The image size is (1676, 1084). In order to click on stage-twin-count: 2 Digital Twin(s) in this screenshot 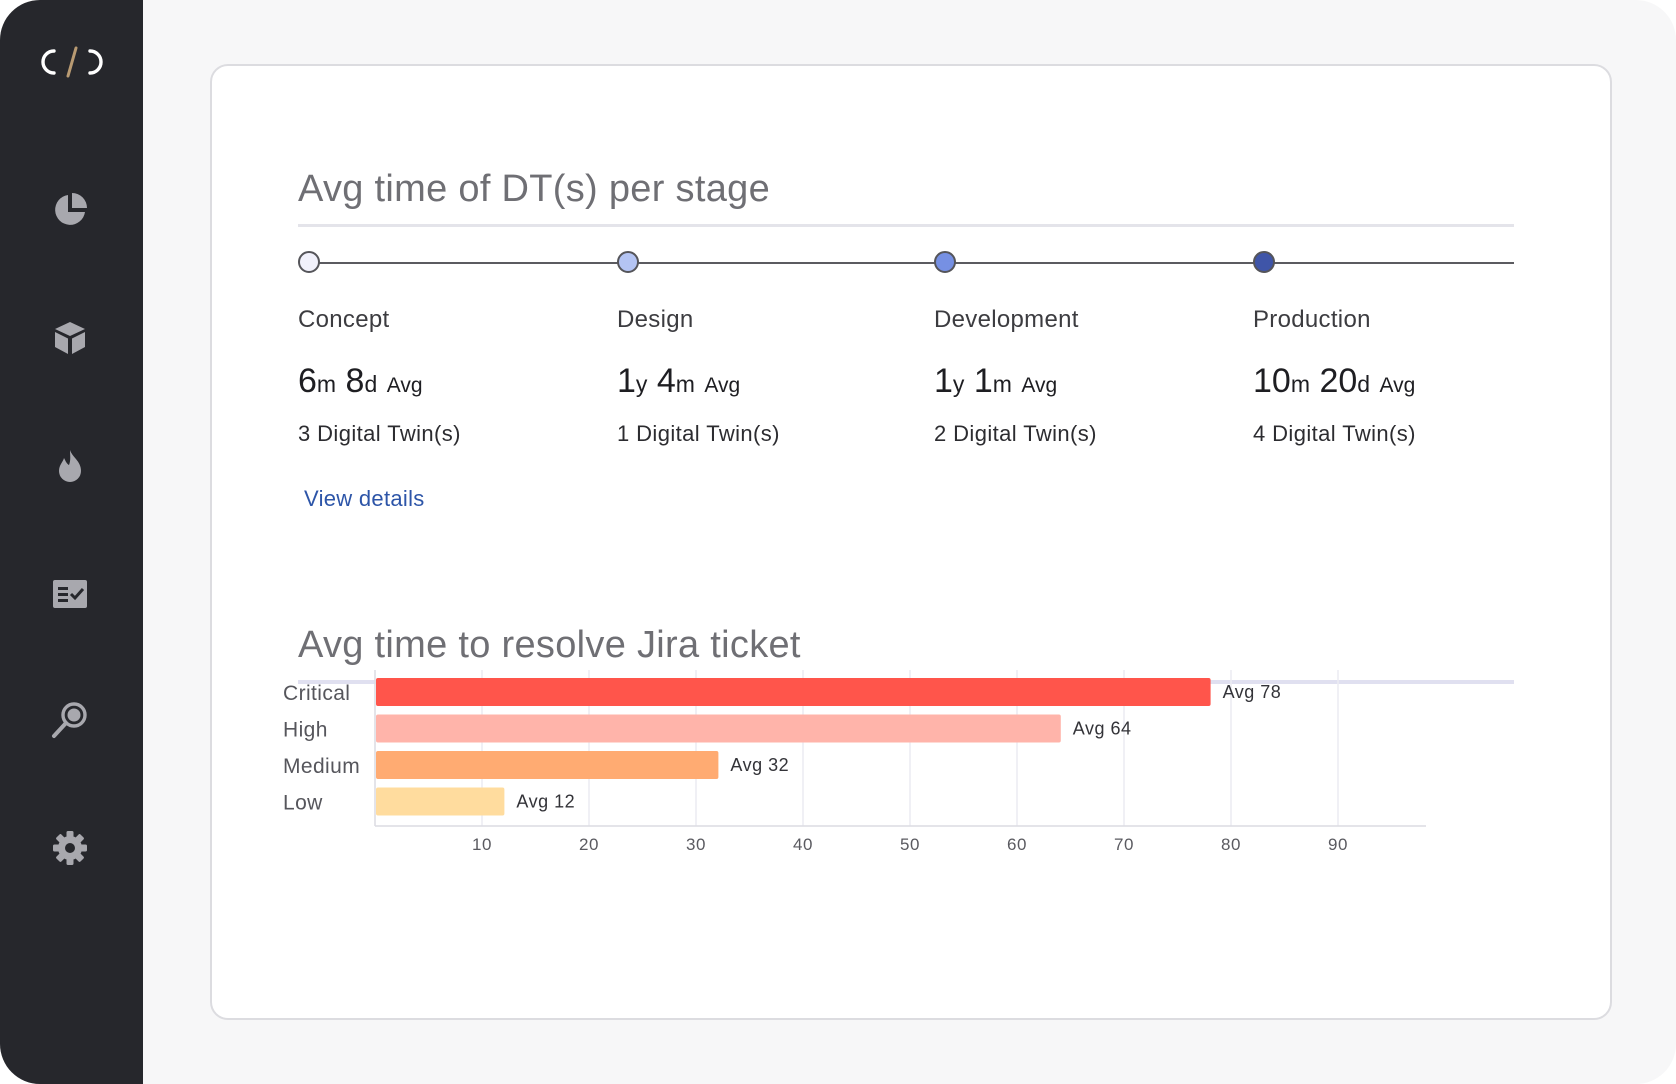, I will do `click(1015, 433)`.